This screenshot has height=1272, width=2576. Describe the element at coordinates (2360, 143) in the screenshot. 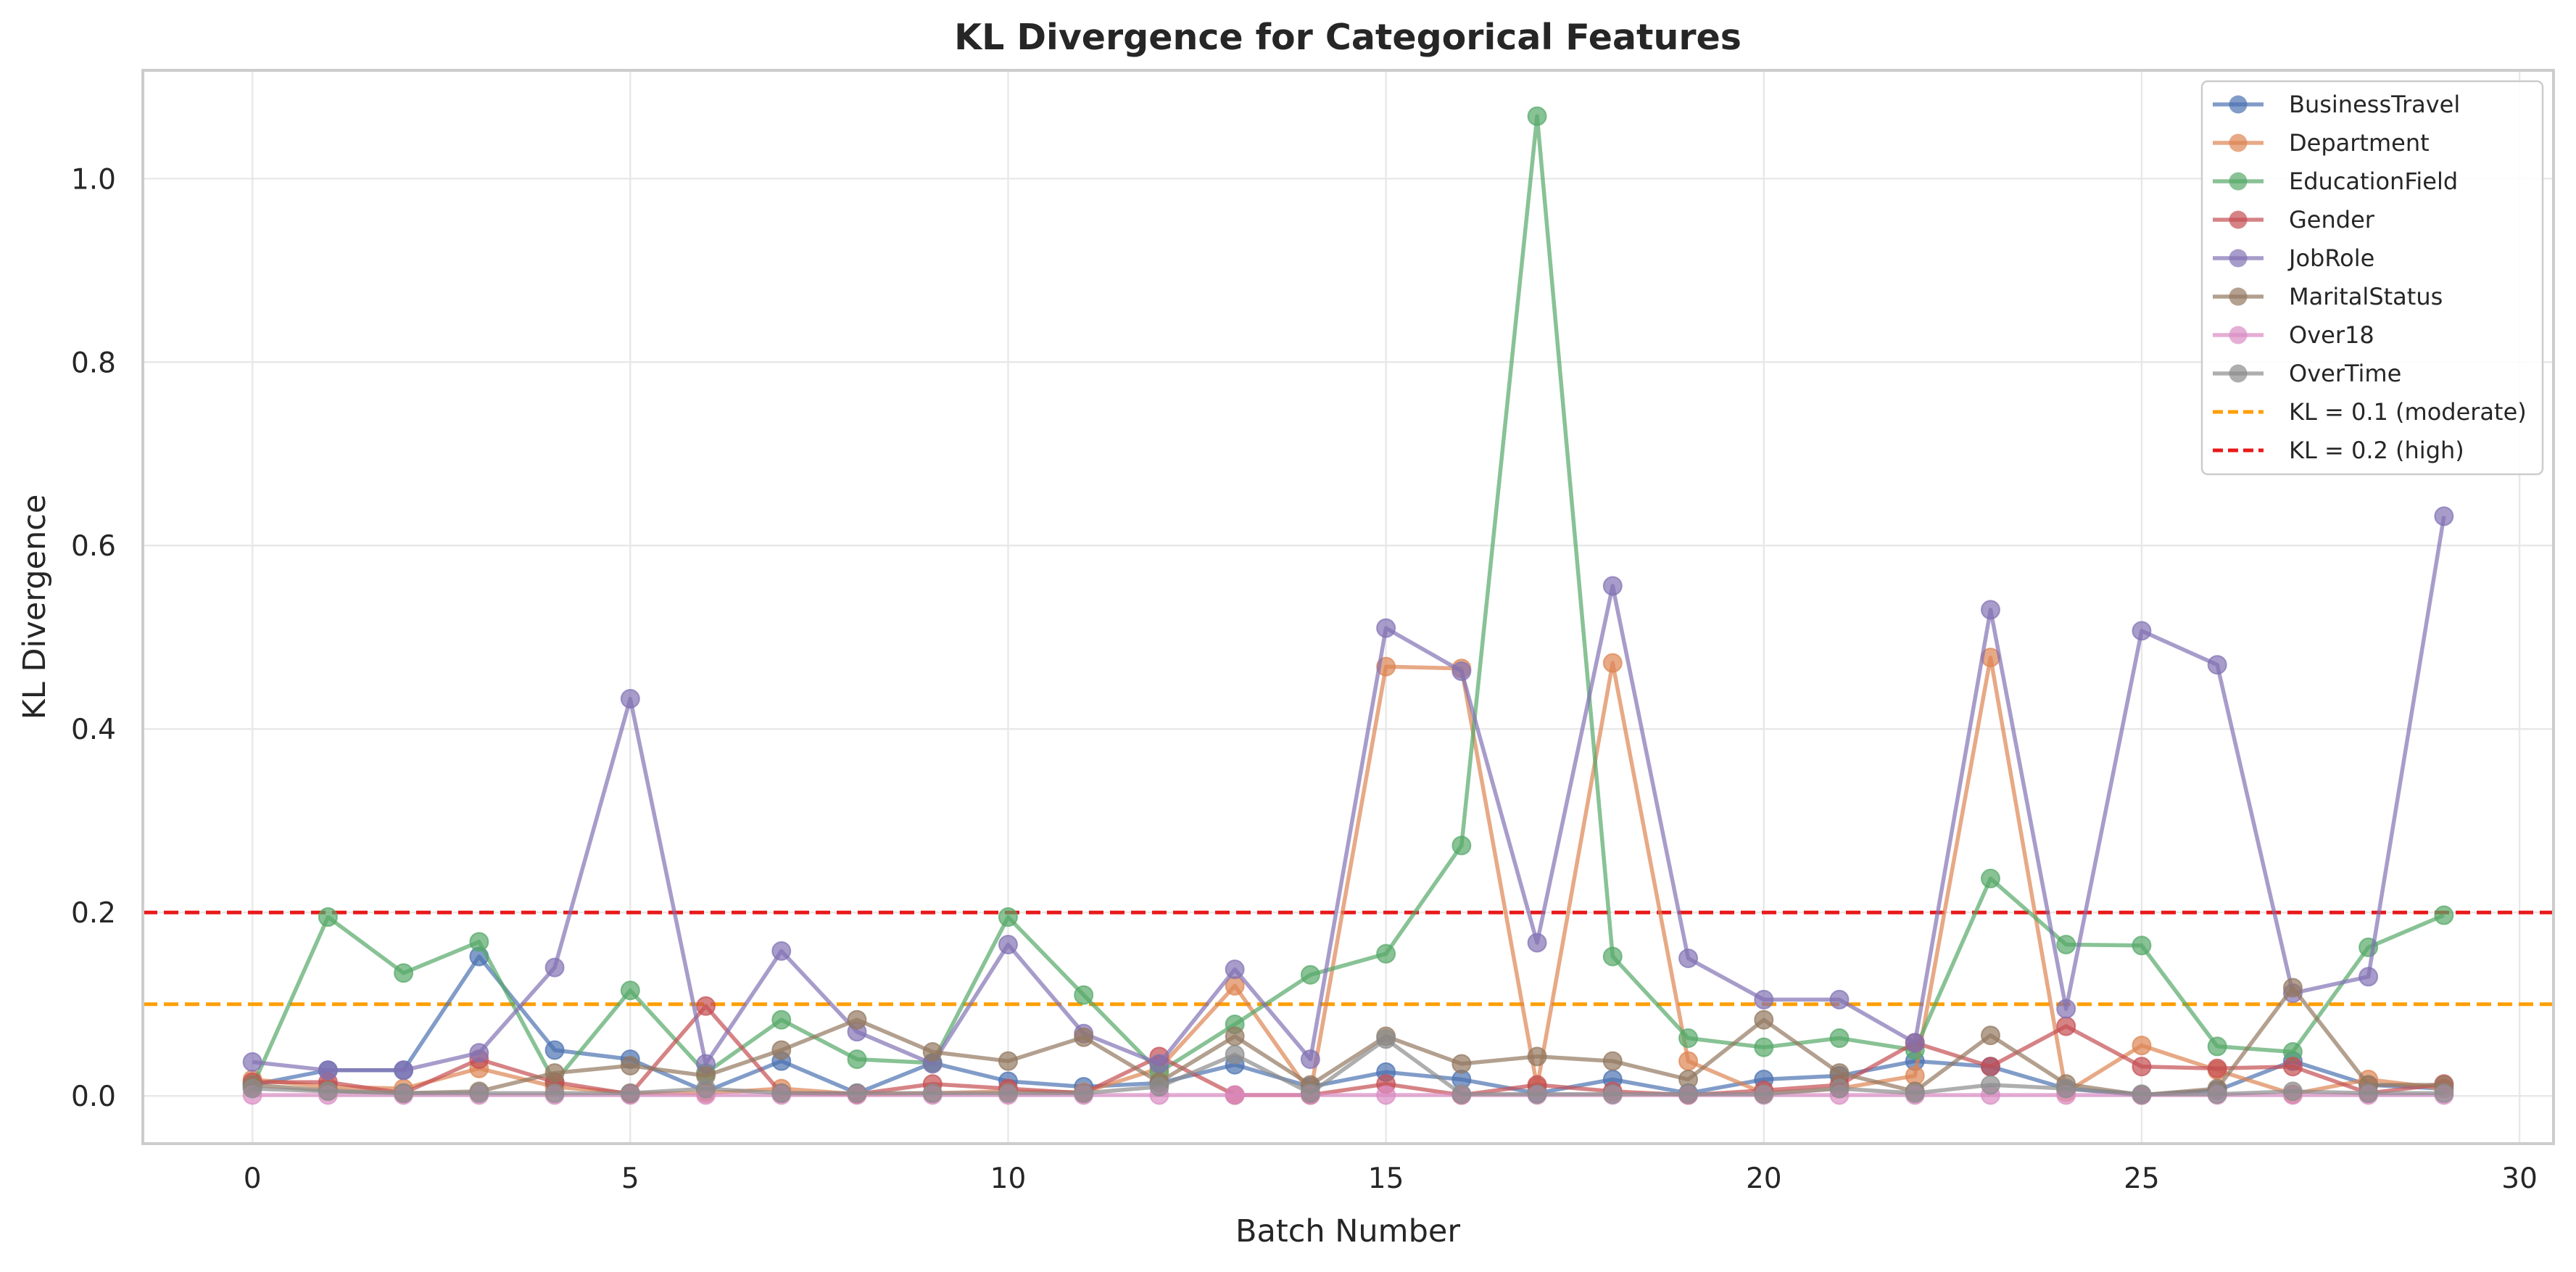

I see `legend-label: Department` at that location.